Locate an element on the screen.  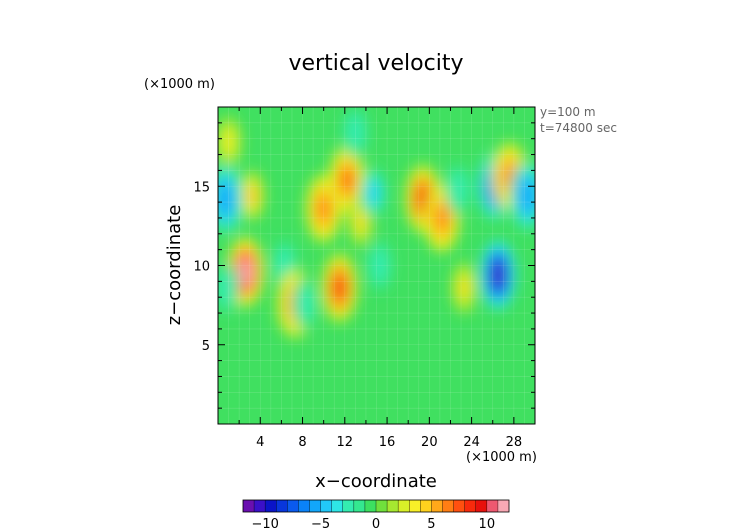
y-tick-label: 10 is located at coordinates (201, 267).